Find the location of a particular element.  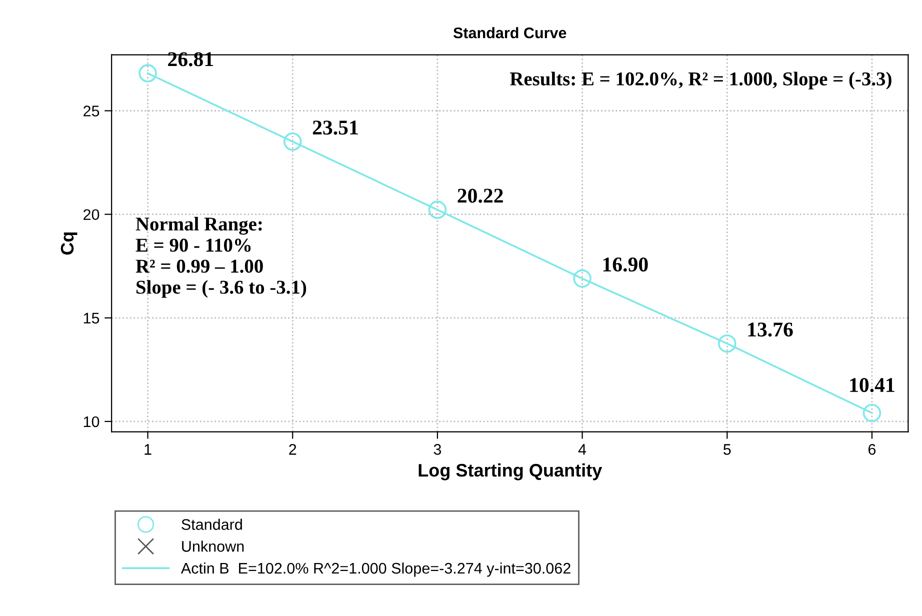

data-label: 20.22 is located at coordinates (480, 195).